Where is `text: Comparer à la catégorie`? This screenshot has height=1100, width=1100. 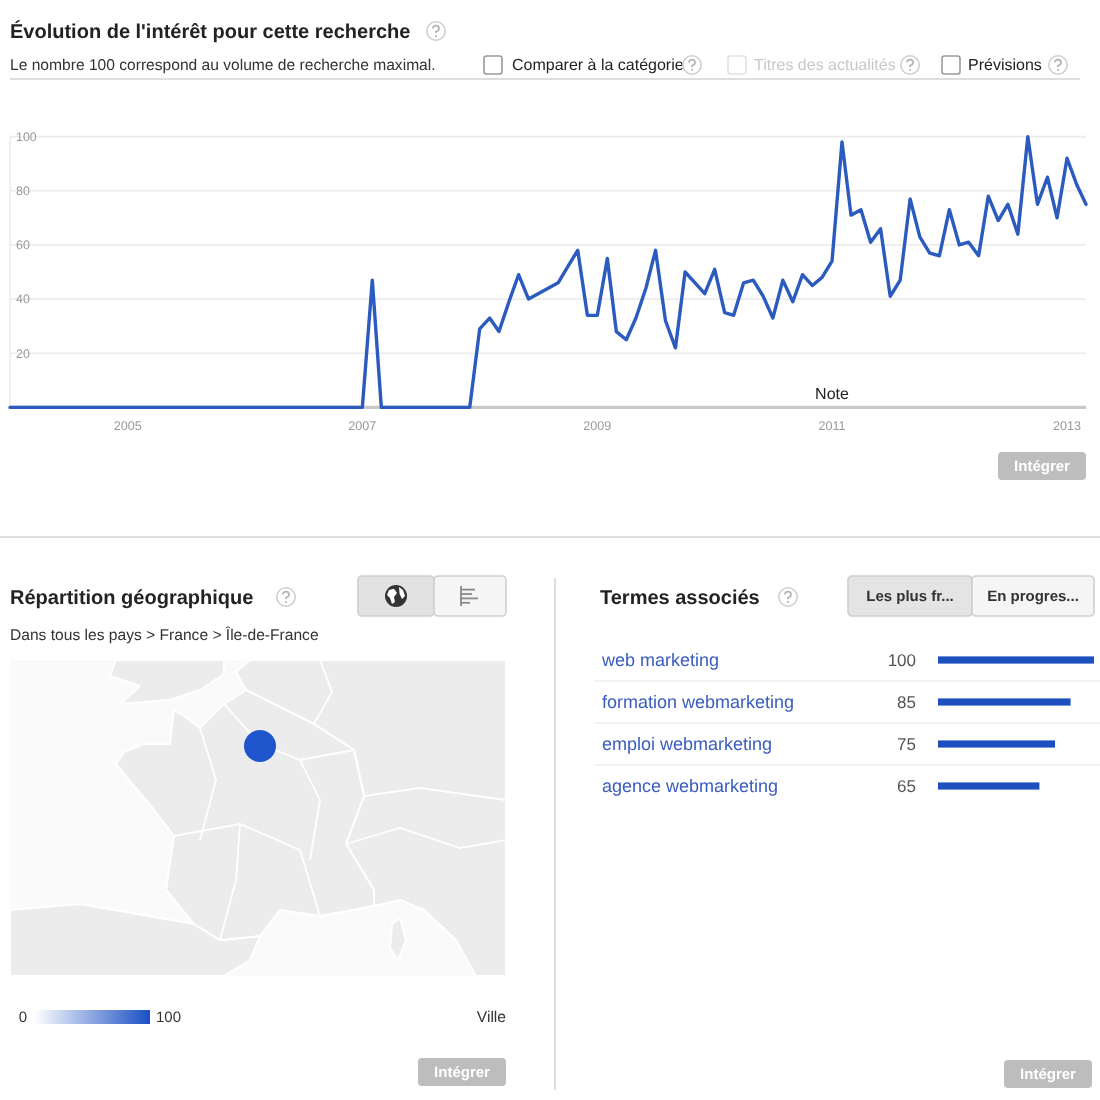
text: Comparer à la catégorie is located at coordinates (598, 65).